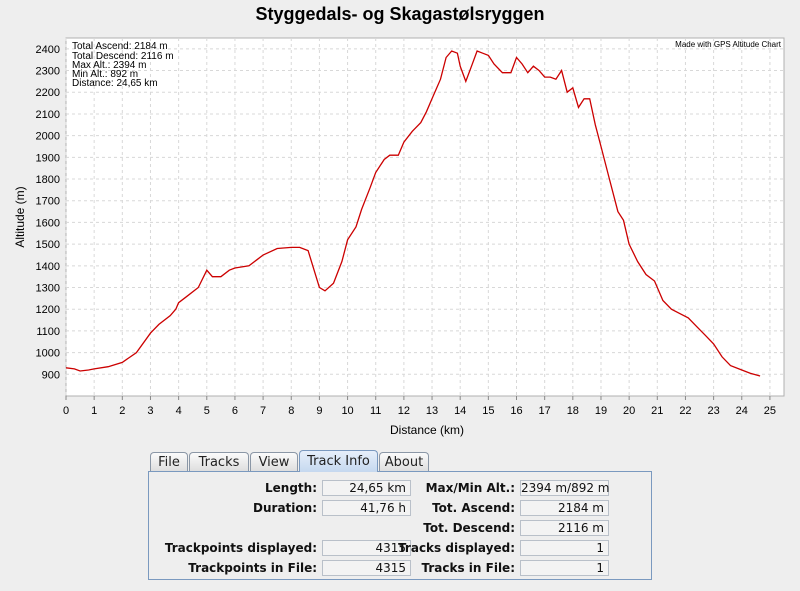 The height and width of the screenshot is (591, 800). I want to click on y-tick-label: 1800, so click(48, 180).